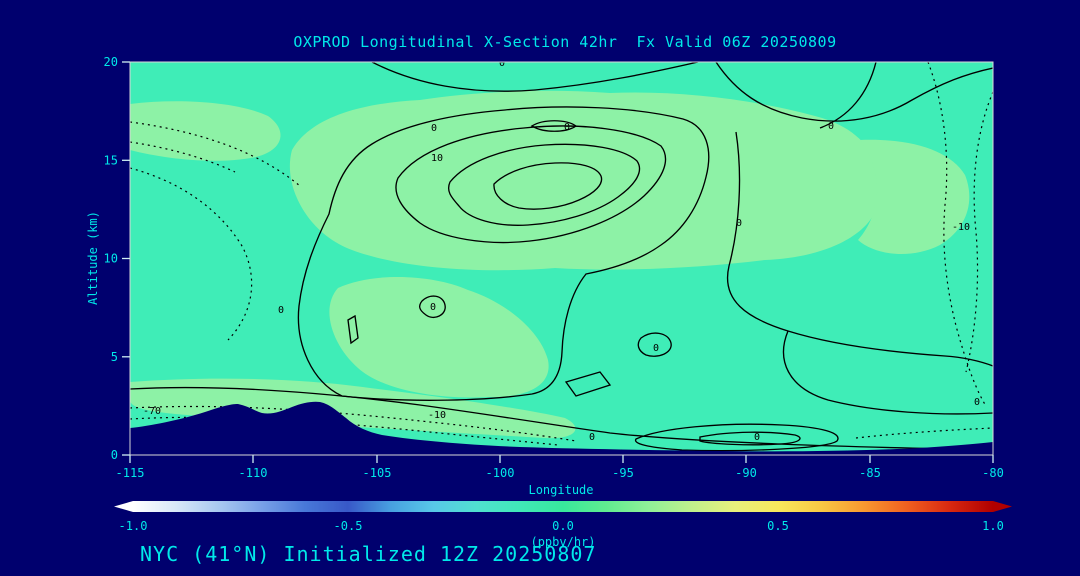  What do you see at coordinates (746, 473) in the screenshot?
I see `x-tick-label: -90` at bounding box center [746, 473].